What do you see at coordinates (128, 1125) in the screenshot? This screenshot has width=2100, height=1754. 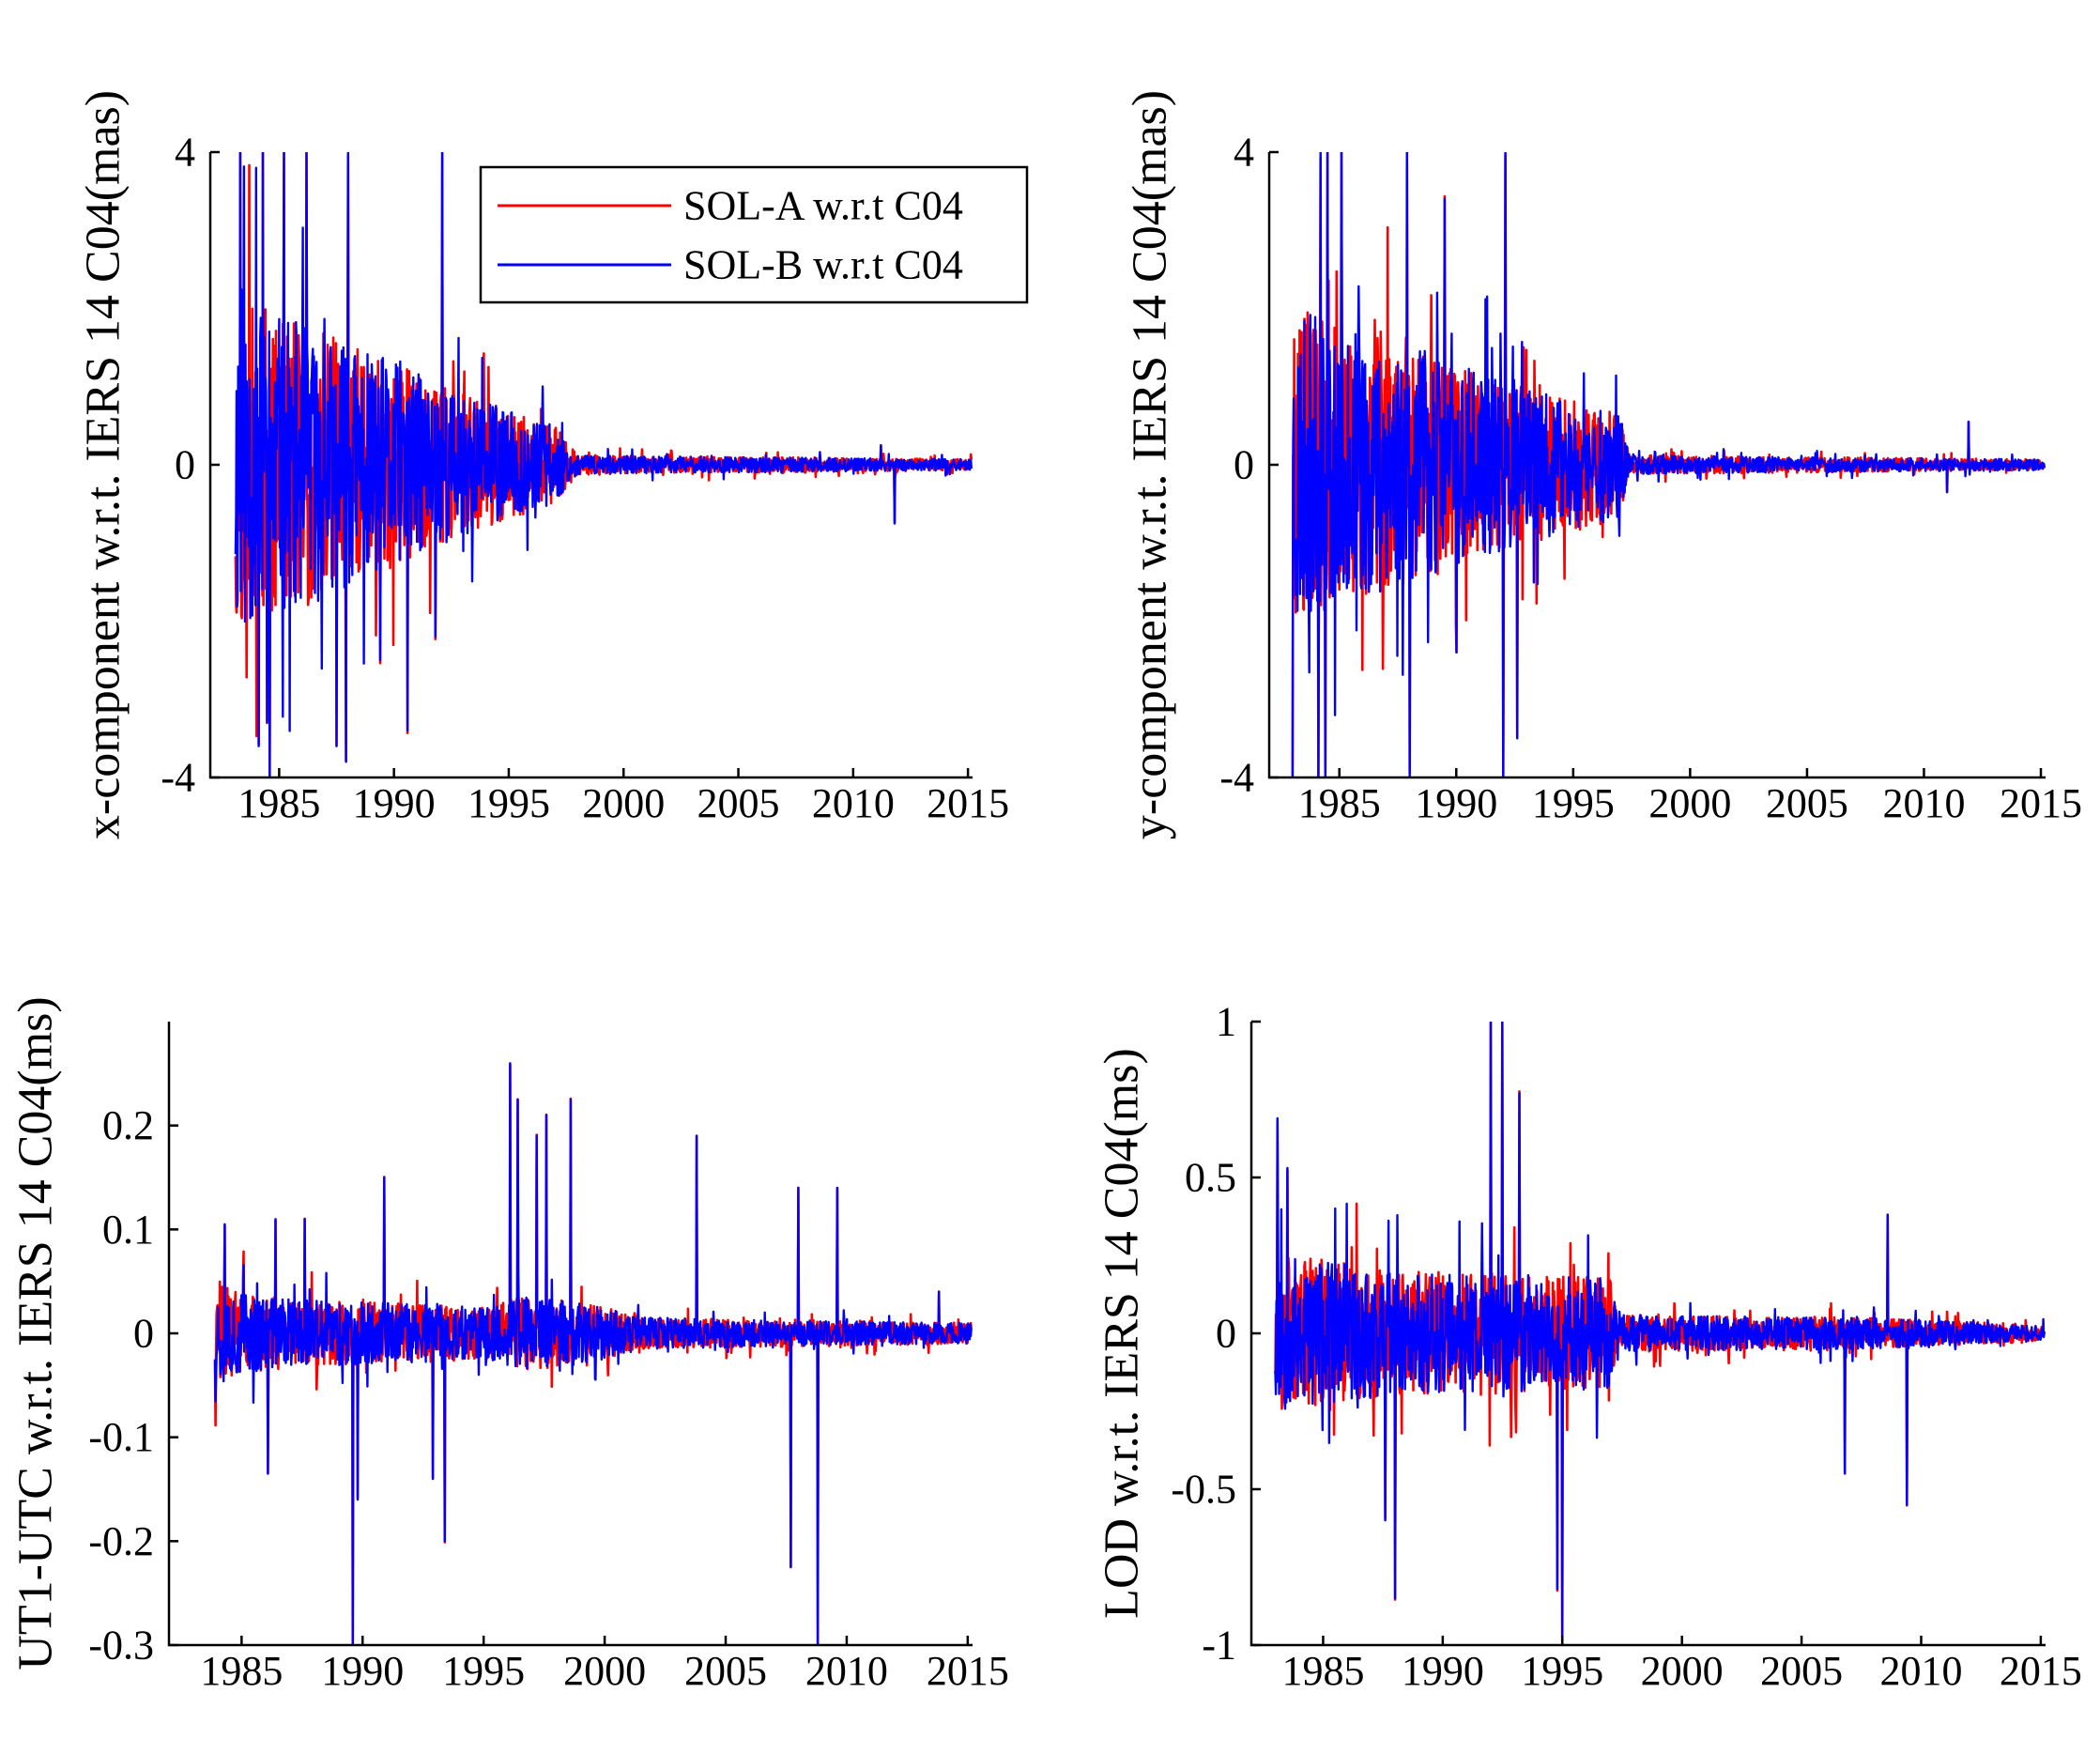 I see `y-tick-label: 0.2` at bounding box center [128, 1125].